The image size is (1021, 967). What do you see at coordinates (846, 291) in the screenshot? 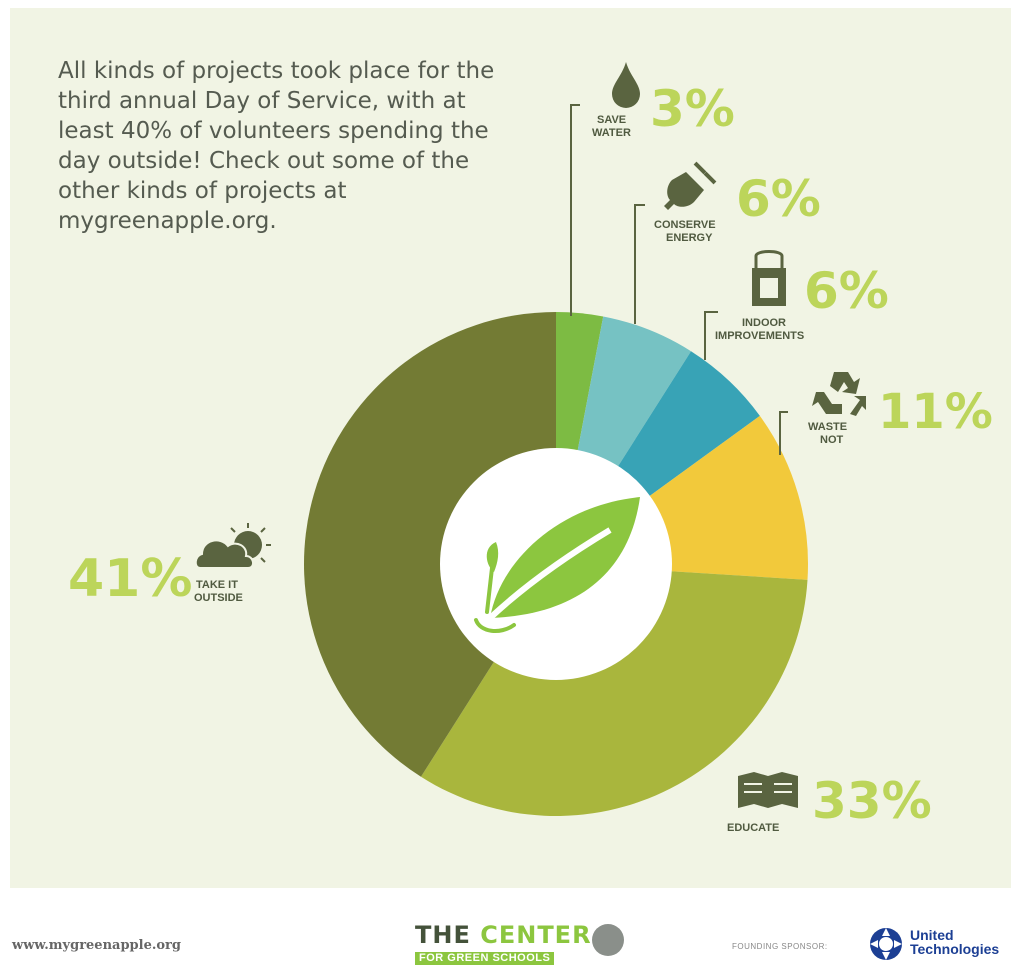
I see `pct-indoor-improvements: 6%` at bounding box center [846, 291].